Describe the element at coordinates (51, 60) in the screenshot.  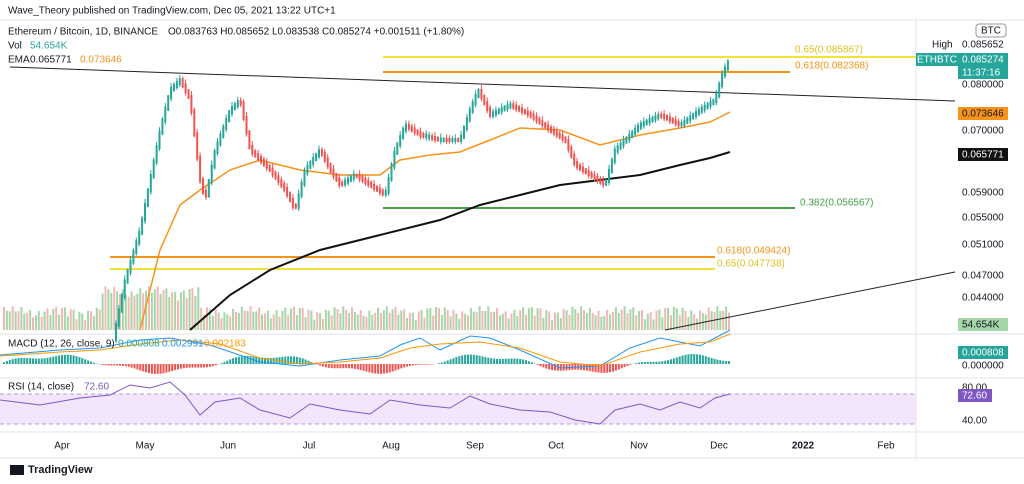
I see `ema-black: 0.065771` at that location.